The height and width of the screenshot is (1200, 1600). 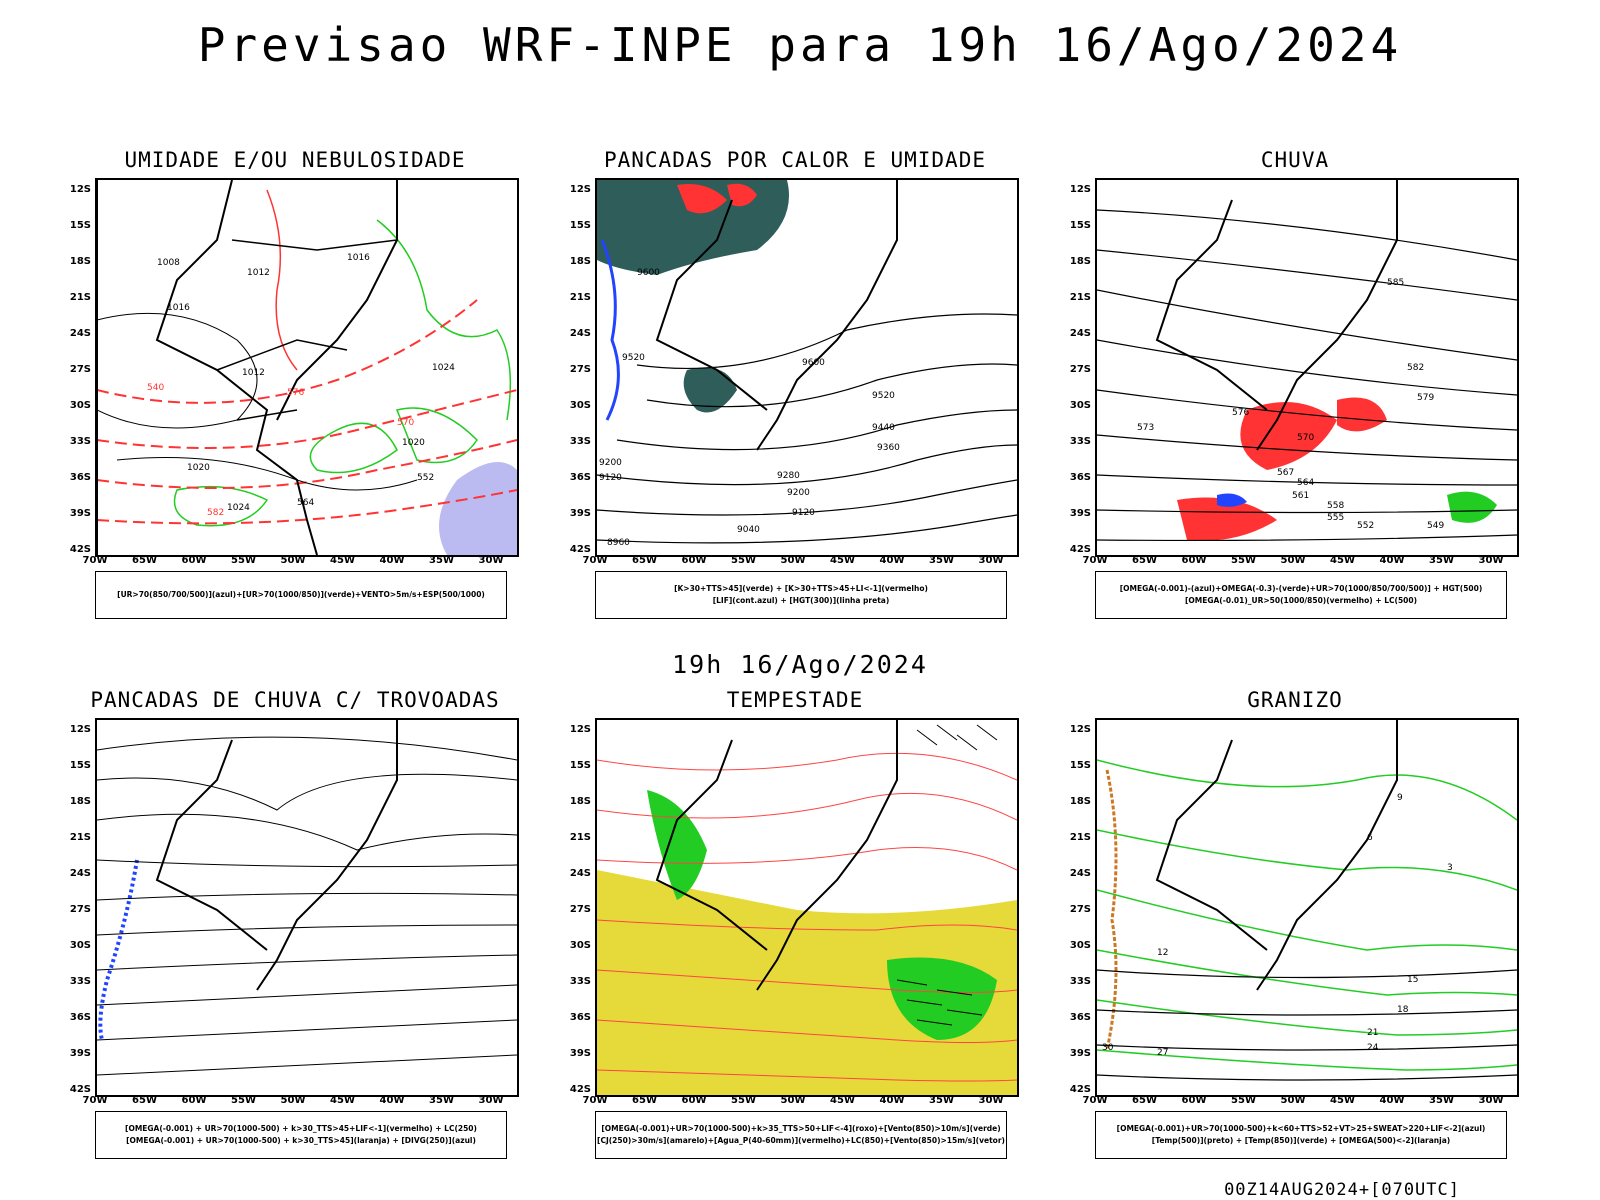 I want to click on contour-label: 30, so click(x=1108, y=1048).